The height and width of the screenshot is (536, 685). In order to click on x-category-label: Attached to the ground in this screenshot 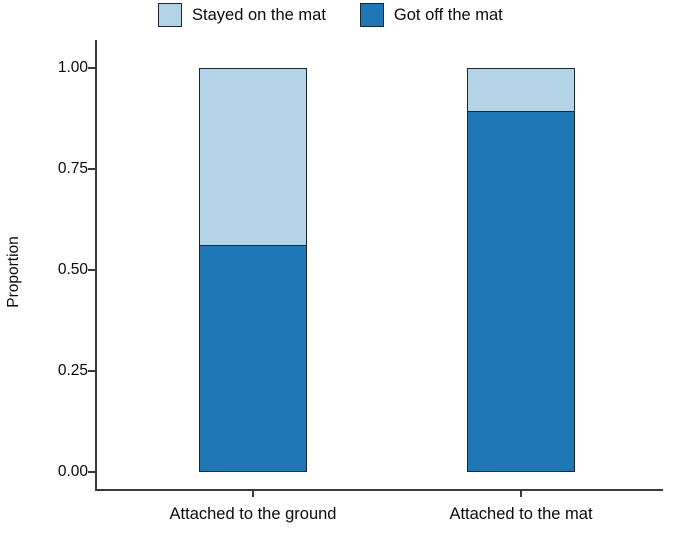, I will do `click(253, 514)`.